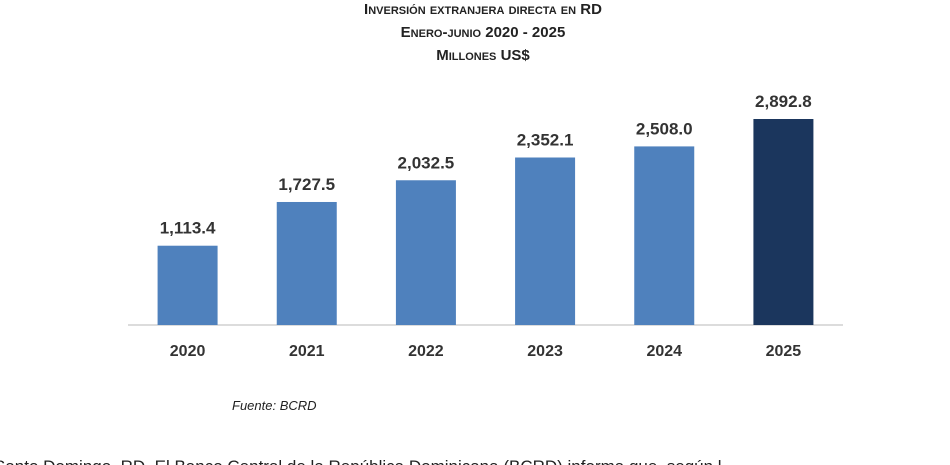 The width and height of the screenshot is (950, 465). I want to click on value-label: 2,032.5, so click(426, 162).